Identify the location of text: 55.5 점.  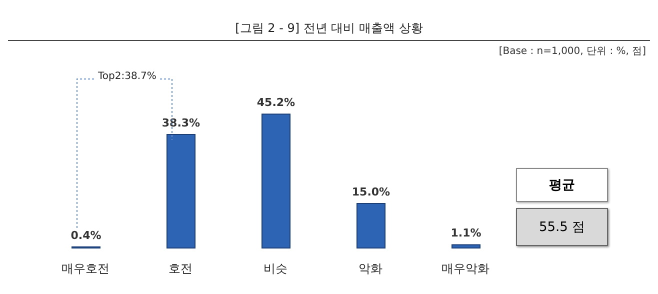
(562, 227).